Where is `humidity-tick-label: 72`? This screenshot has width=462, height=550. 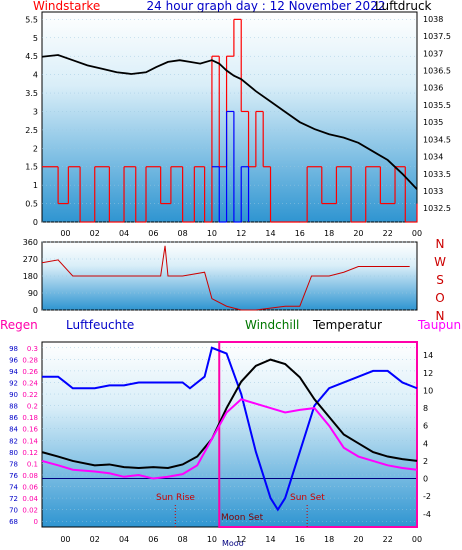
humidity-tick-label: 72 is located at coordinates (13, 499).